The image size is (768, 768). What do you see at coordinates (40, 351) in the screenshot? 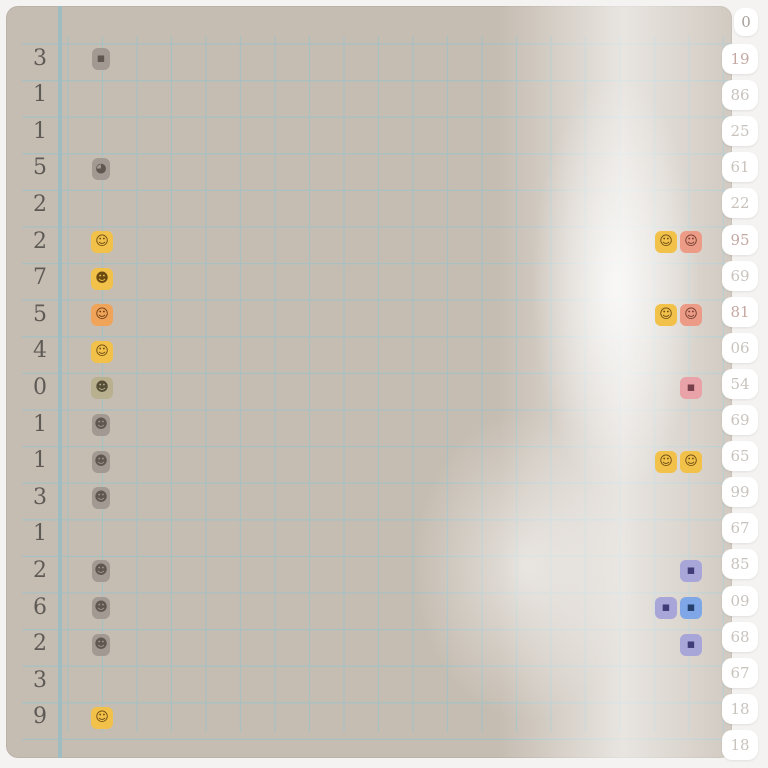
I see `row-number: 4` at bounding box center [40, 351].